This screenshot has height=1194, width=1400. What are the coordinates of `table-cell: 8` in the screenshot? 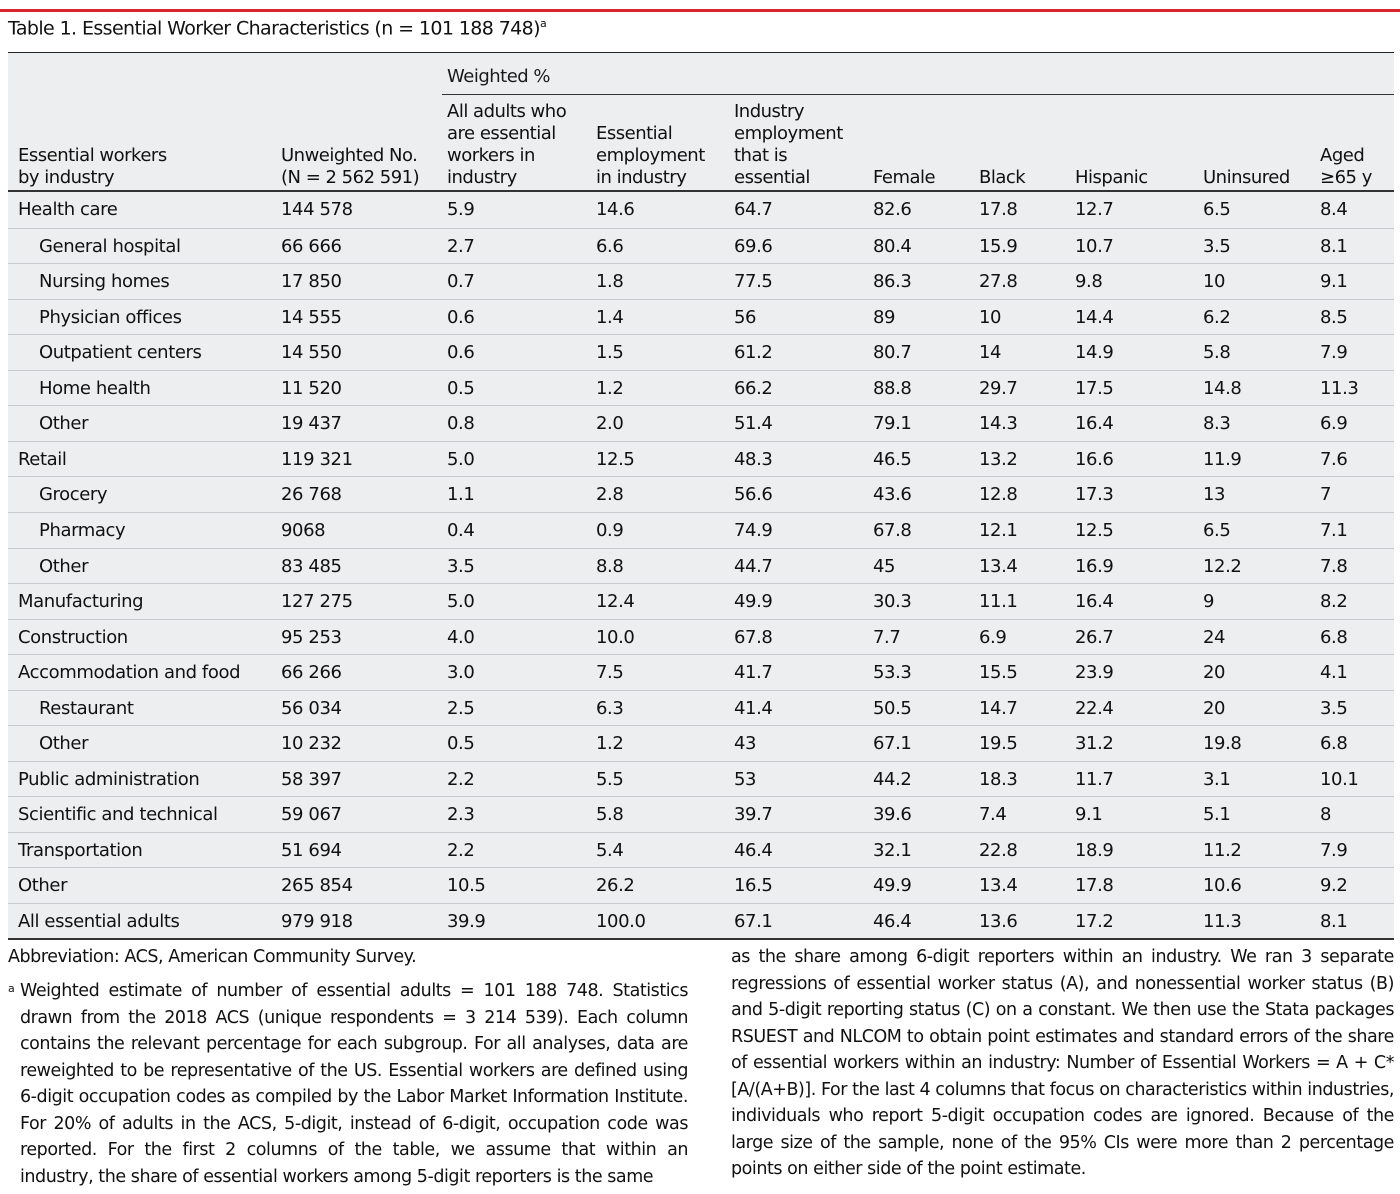 It's located at (1326, 815).